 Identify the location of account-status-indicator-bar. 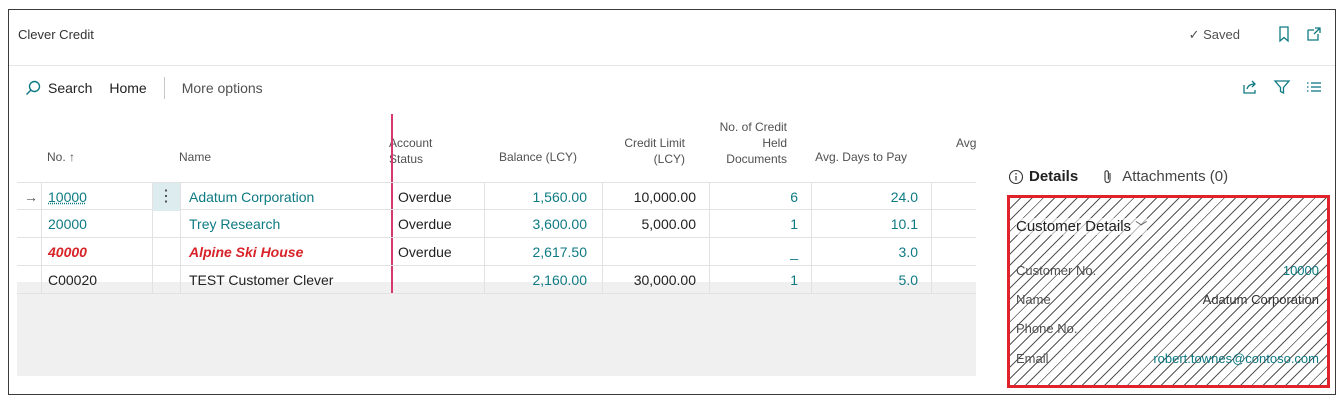
(392, 204).